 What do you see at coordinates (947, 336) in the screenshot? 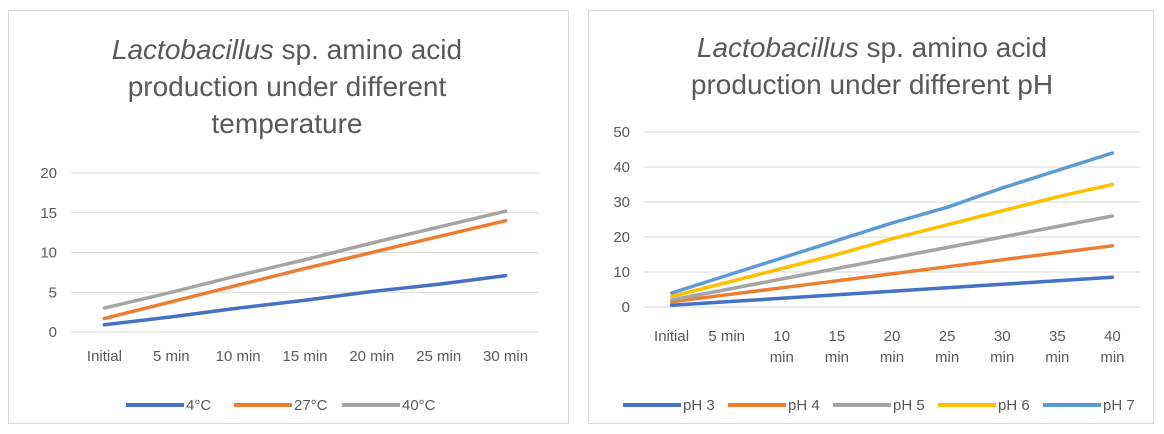
I see `x-tick-label: 25` at bounding box center [947, 336].